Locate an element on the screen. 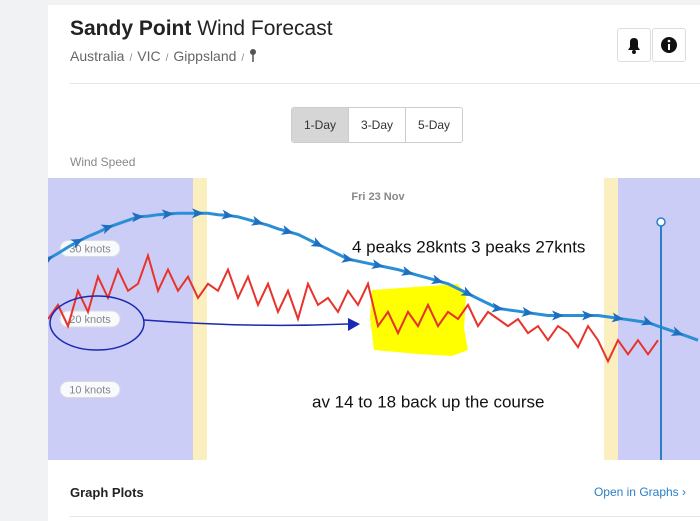 The height and width of the screenshot is (521, 700). info-icon is located at coordinates (669, 45).